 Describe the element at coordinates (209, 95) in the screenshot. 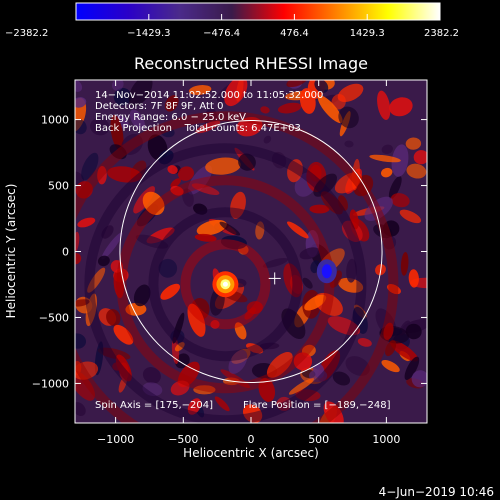

I see `info-line: 14−Nov−2014 11:02:52.000 to 11:05:32.000` at that location.